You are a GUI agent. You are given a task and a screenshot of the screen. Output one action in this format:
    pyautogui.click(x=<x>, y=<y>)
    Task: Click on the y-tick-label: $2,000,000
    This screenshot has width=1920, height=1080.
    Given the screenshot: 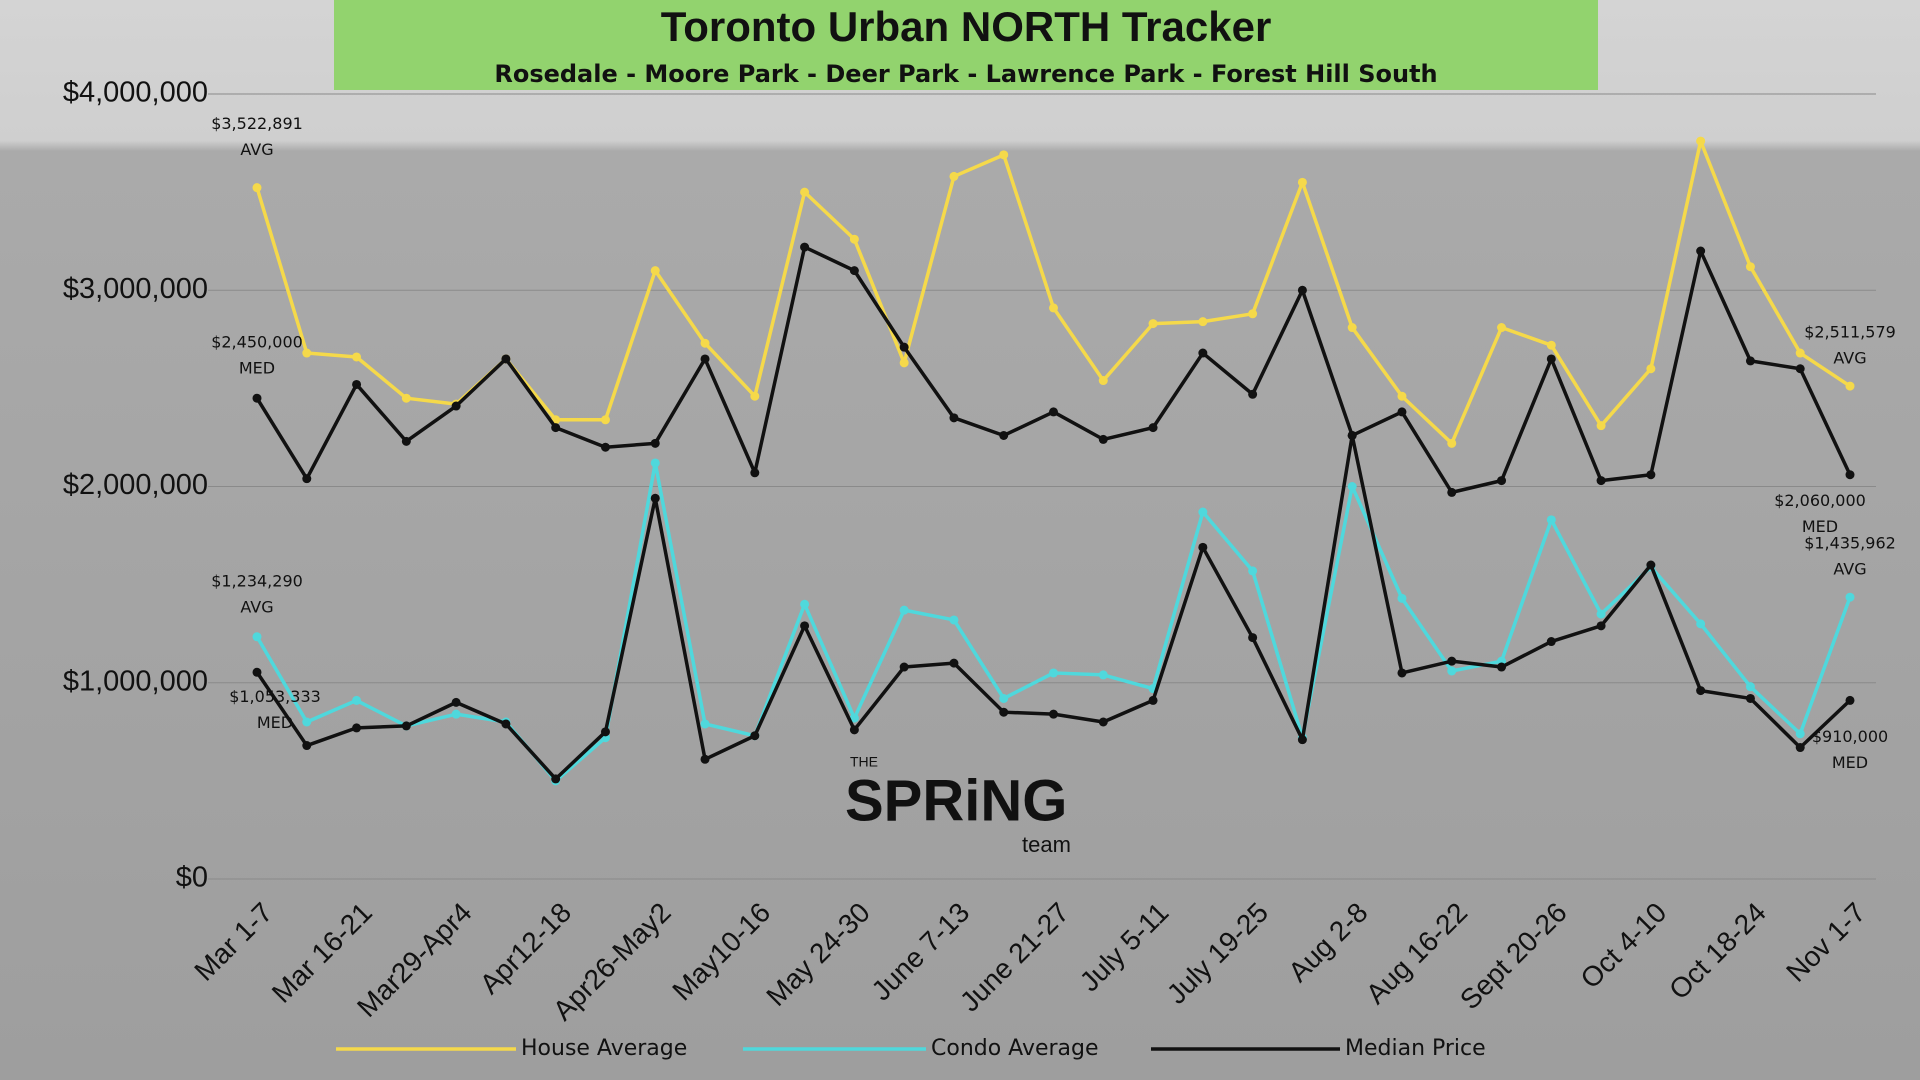 What is the action you would take?
    pyautogui.click(x=135, y=485)
    